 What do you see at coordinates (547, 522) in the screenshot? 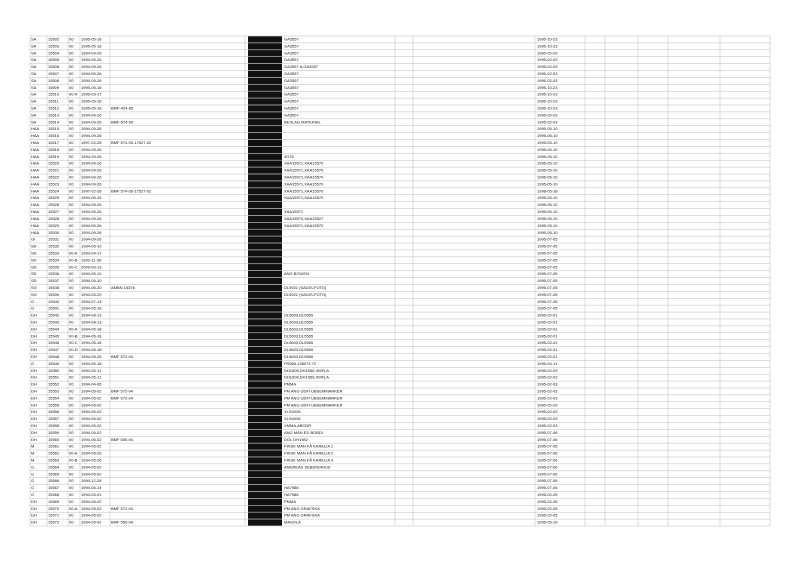
I see `cell-text: 1995-05-19` at bounding box center [547, 522].